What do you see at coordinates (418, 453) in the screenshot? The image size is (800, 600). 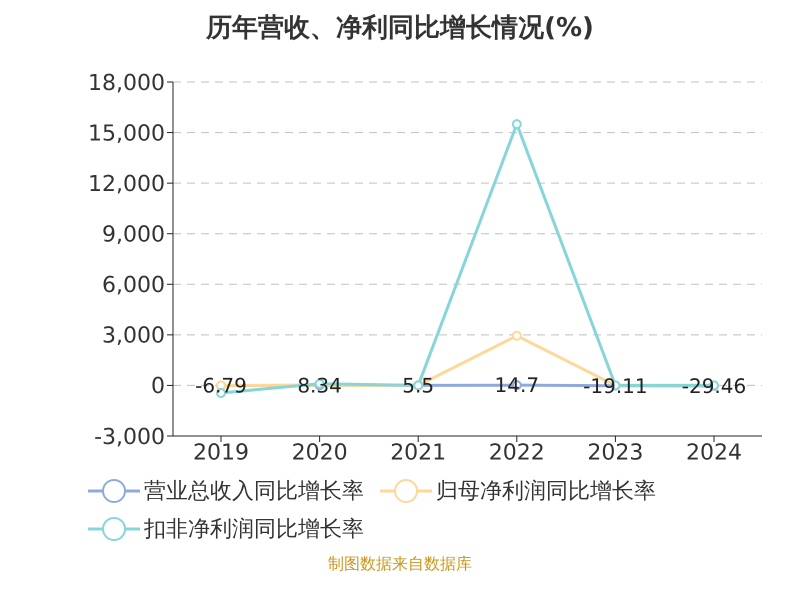 I see `x-tick-label: 2021` at bounding box center [418, 453].